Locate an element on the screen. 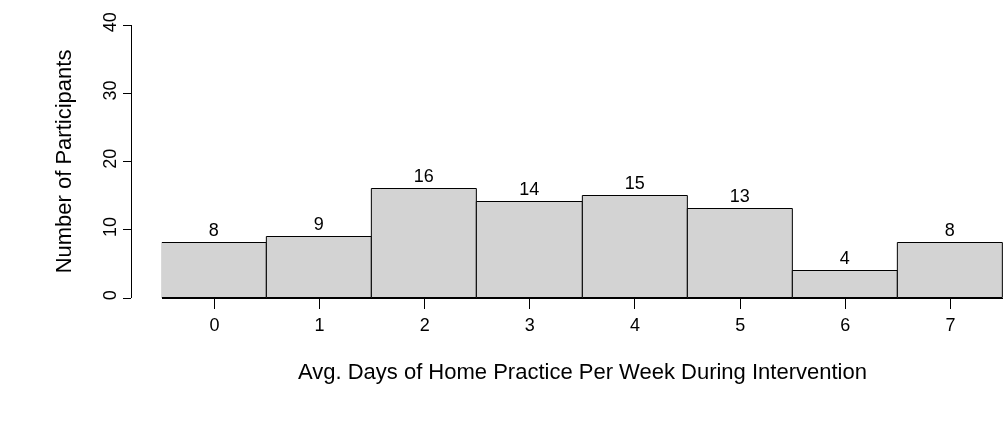 The height and width of the screenshot is (442, 1003). y-axis-title: Number of Participants is located at coordinates (64, 161).